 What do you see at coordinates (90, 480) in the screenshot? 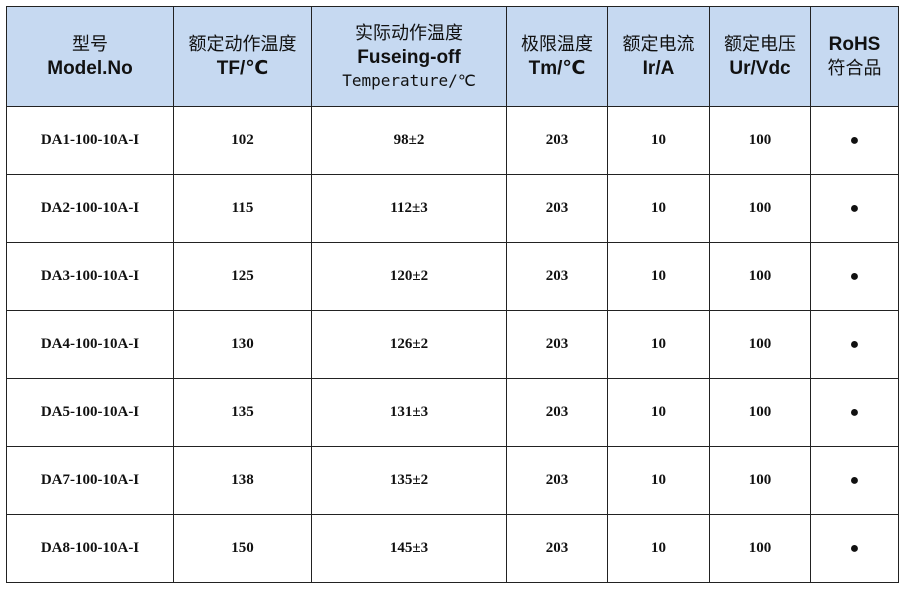
I see `table-cell: DA7-100-10A-I` at bounding box center [90, 480].